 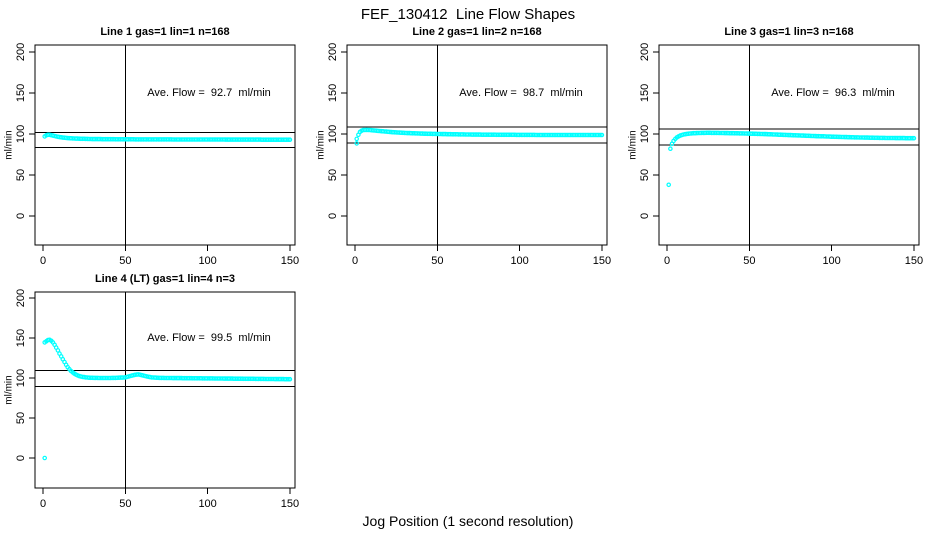 What do you see at coordinates (833, 93) in the screenshot?
I see `panel-3-ave-flow-annotation: Ave. Flow = 96.3 ml/min` at bounding box center [833, 93].